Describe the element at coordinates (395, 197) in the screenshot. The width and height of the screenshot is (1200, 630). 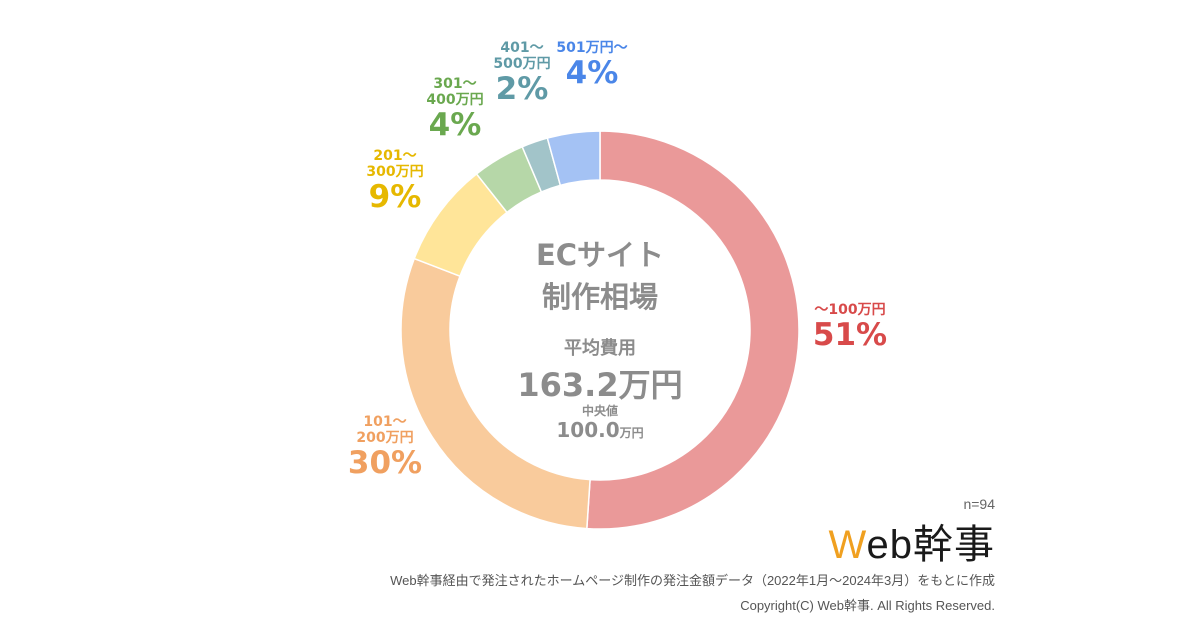
I see `slice-percent-2: 9%` at that location.